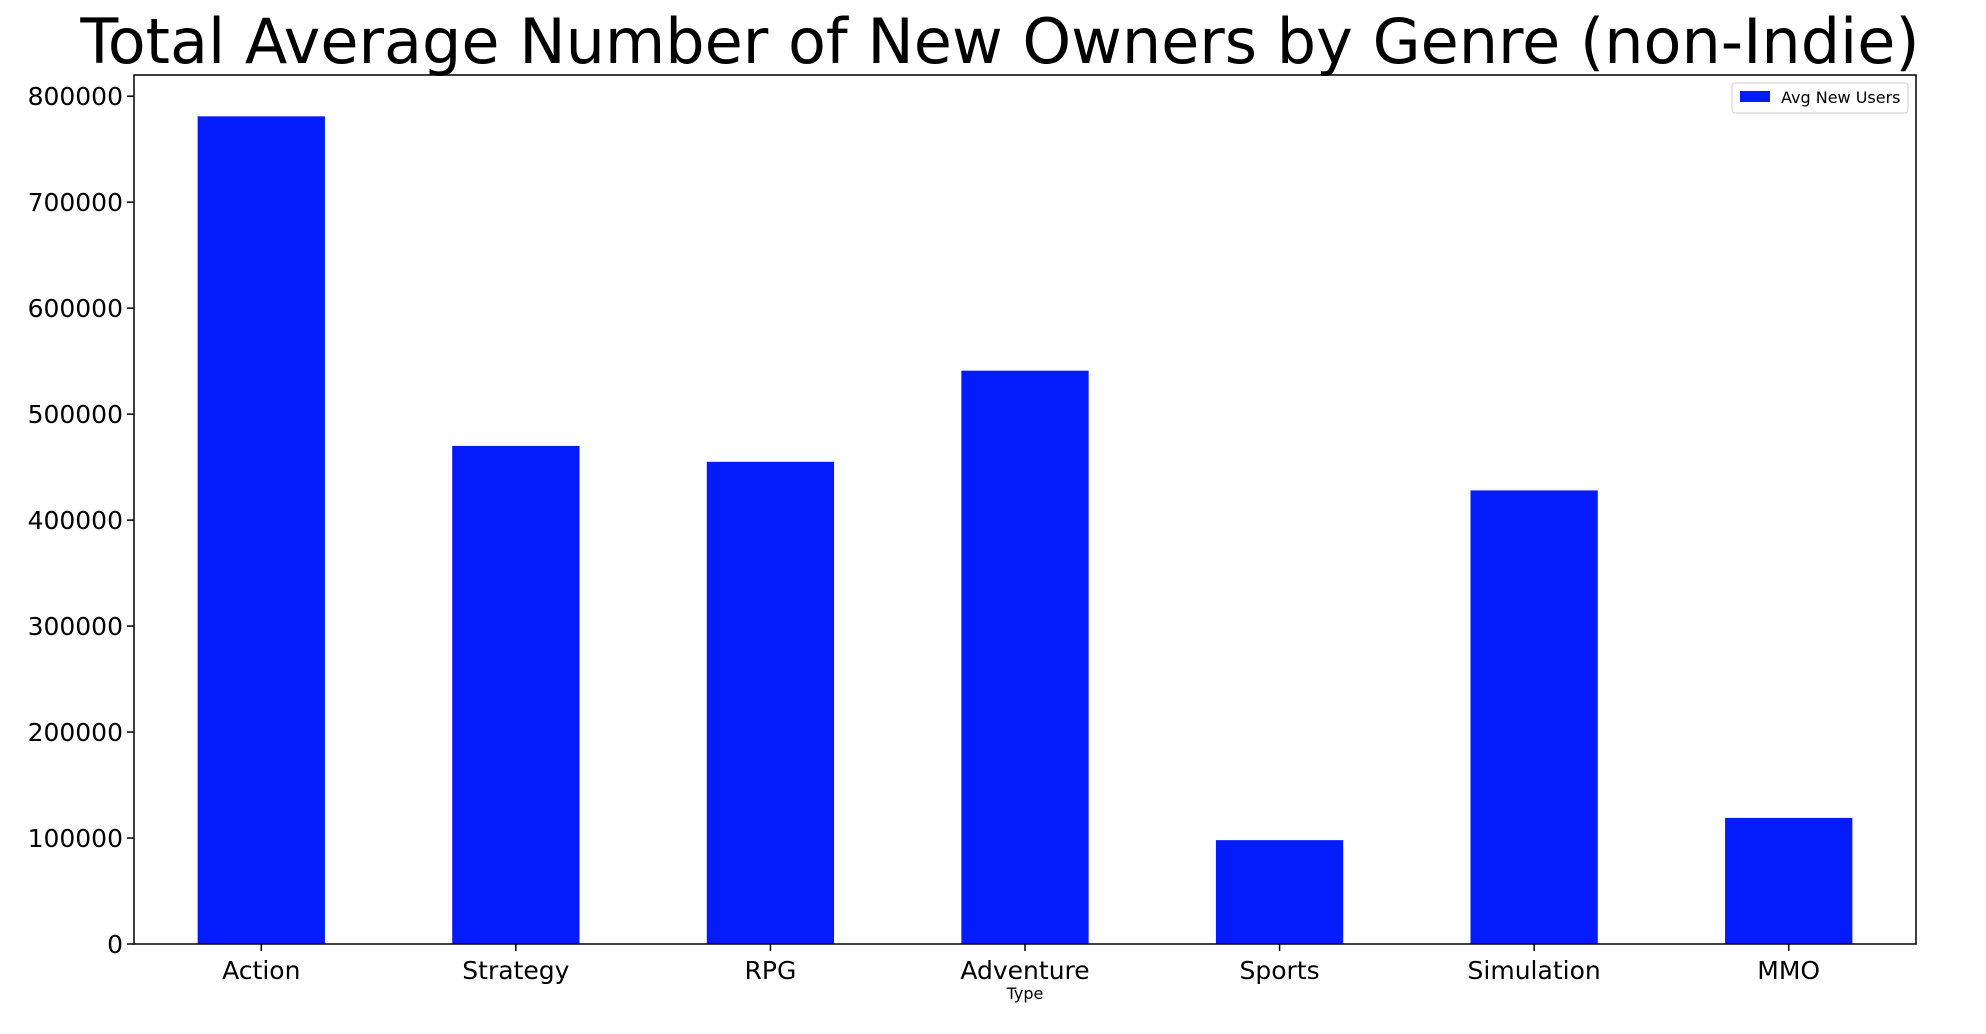 This screenshot has width=1986, height=1034. Describe the element at coordinates (75, 838) in the screenshot. I see `y-tick-label: 100000` at that location.